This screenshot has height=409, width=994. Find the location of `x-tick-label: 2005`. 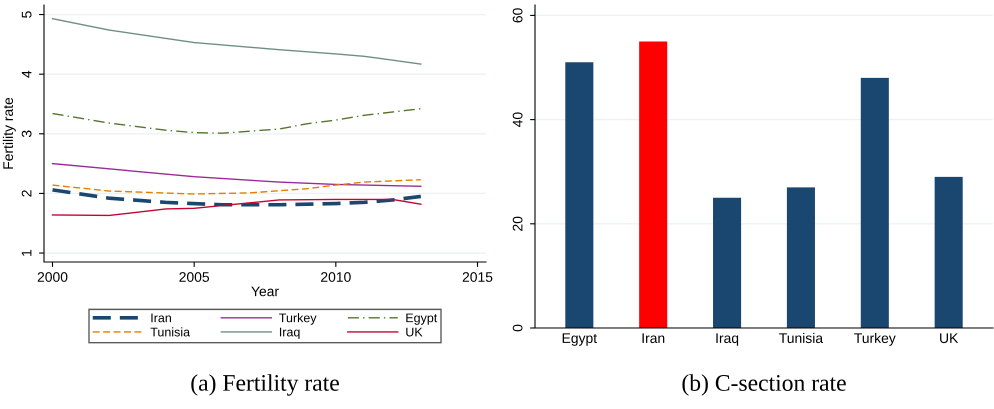

x-tick-label: 2005 is located at coordinates (194, 277).